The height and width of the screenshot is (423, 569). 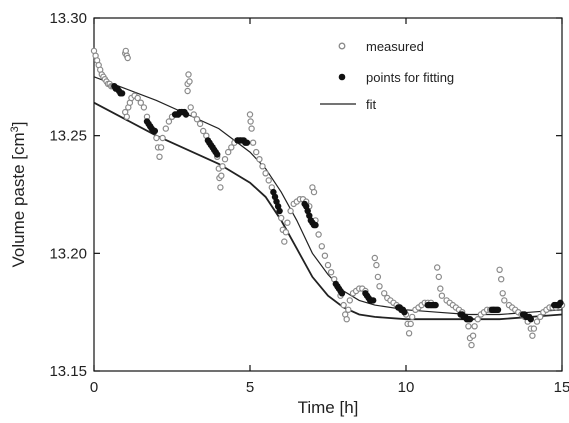 What do you see at coordinates (18, 124) in the screenshot?
I see `y-axis-title-end: ]` at bounding box center [18, 124].